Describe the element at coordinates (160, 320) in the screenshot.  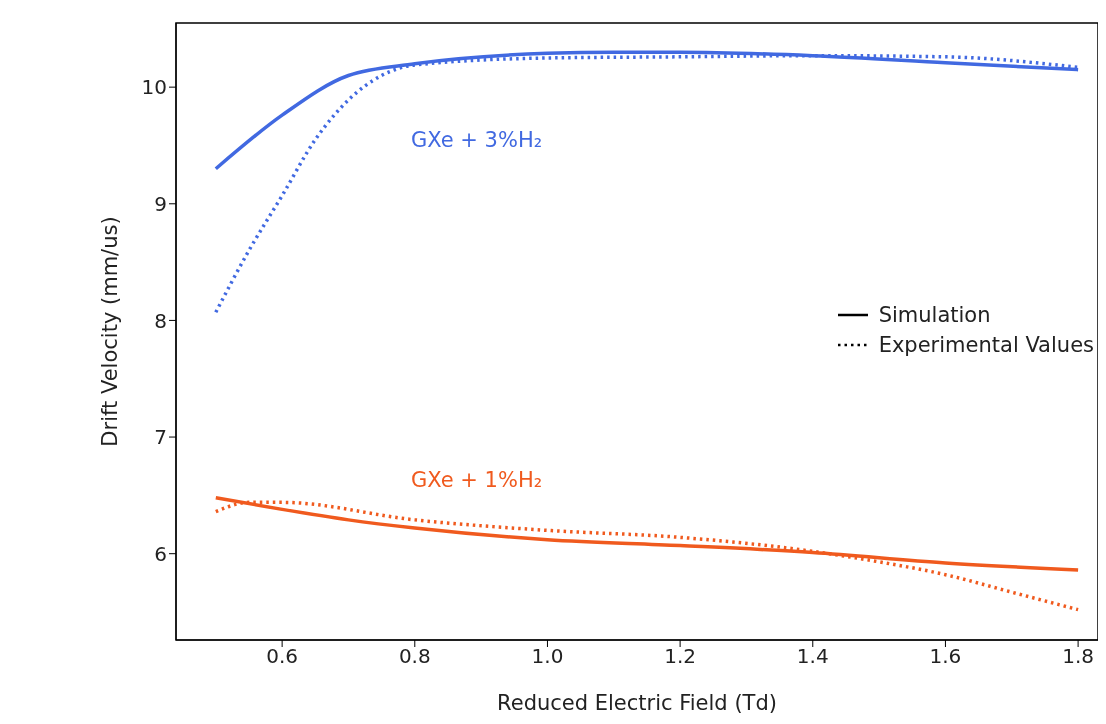
I see `y-tick-label: 8` at that location.